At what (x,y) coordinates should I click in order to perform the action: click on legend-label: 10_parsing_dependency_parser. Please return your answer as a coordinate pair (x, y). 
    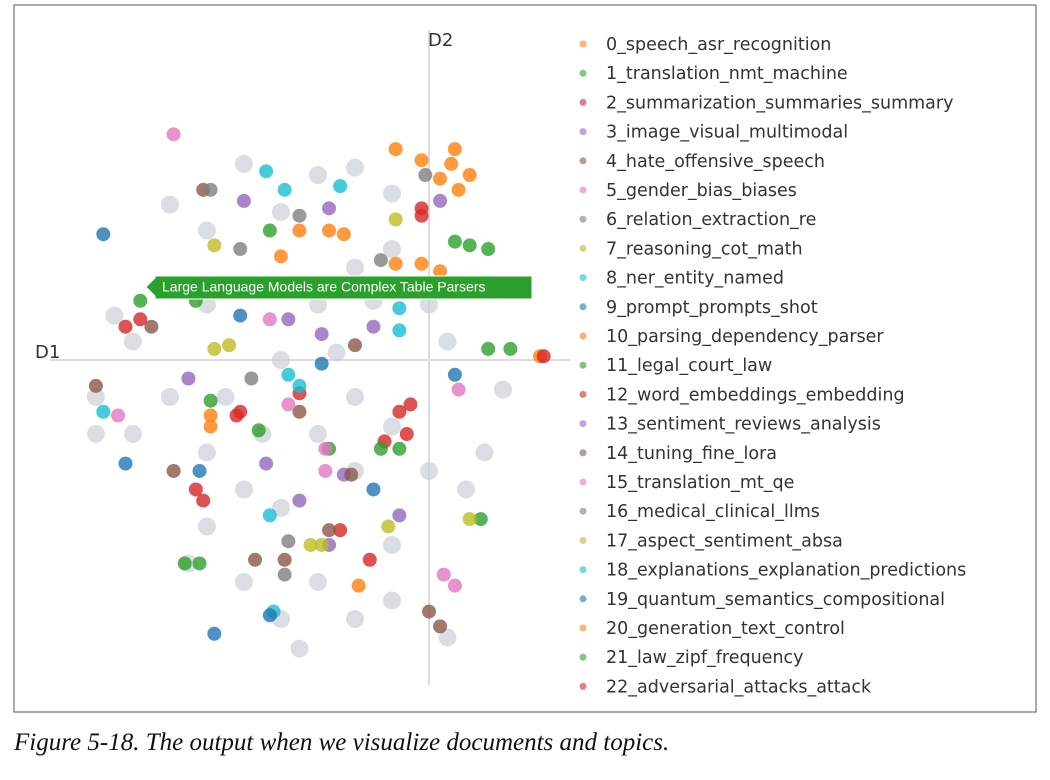
    Looking at the image, I should click on (745, 337).